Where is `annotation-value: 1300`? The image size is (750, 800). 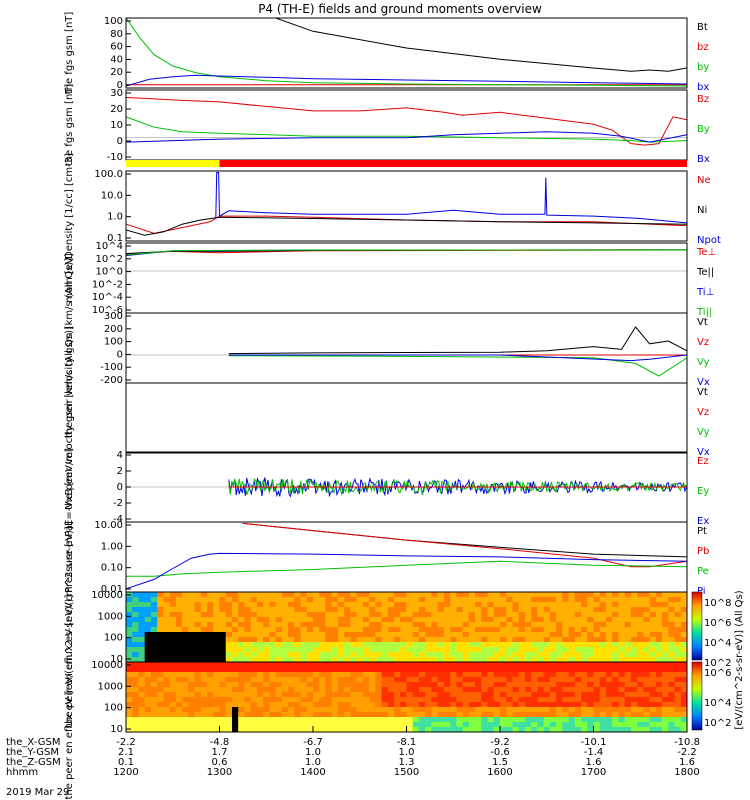 annotation-value: 1300 is located at coordinates (219, 772).